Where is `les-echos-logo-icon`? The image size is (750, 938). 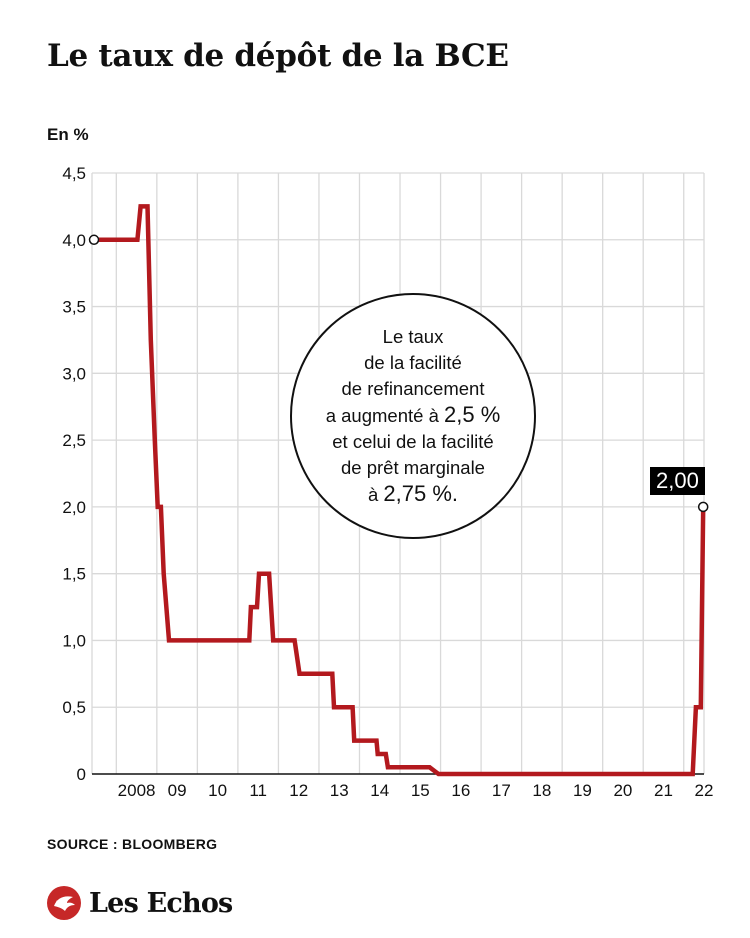 les-echos-logo-icon is located at coordinates (64, 903).